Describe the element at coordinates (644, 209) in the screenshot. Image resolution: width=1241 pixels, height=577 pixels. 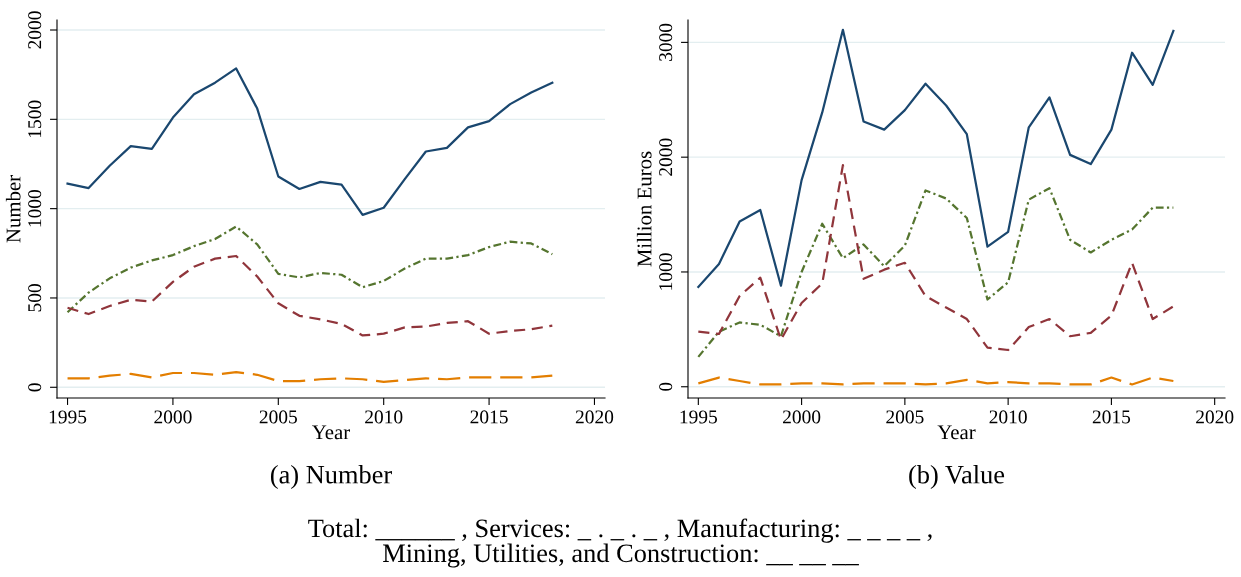
I see `y-axis-title: Million Euros` at that location.